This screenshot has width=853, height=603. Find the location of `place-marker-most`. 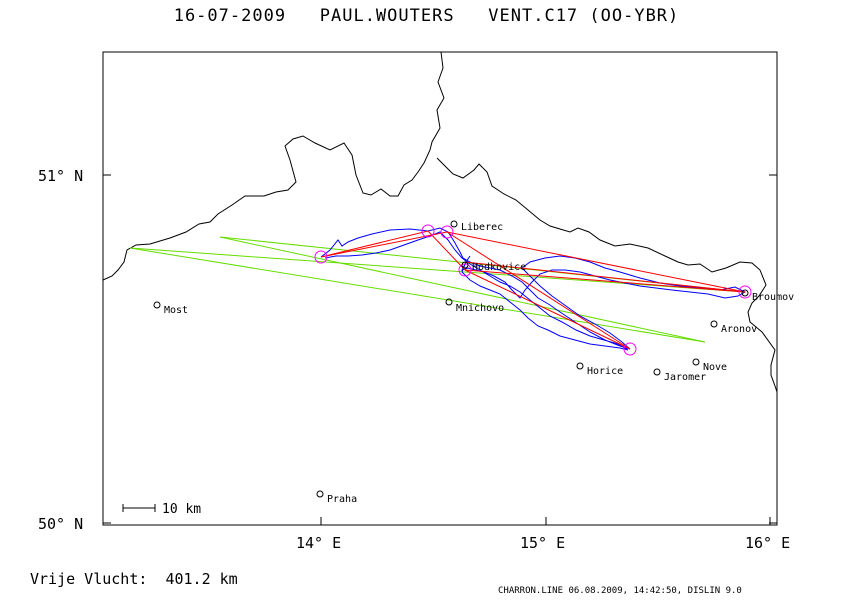

place-marker-most is located at coordinates (157, 305).